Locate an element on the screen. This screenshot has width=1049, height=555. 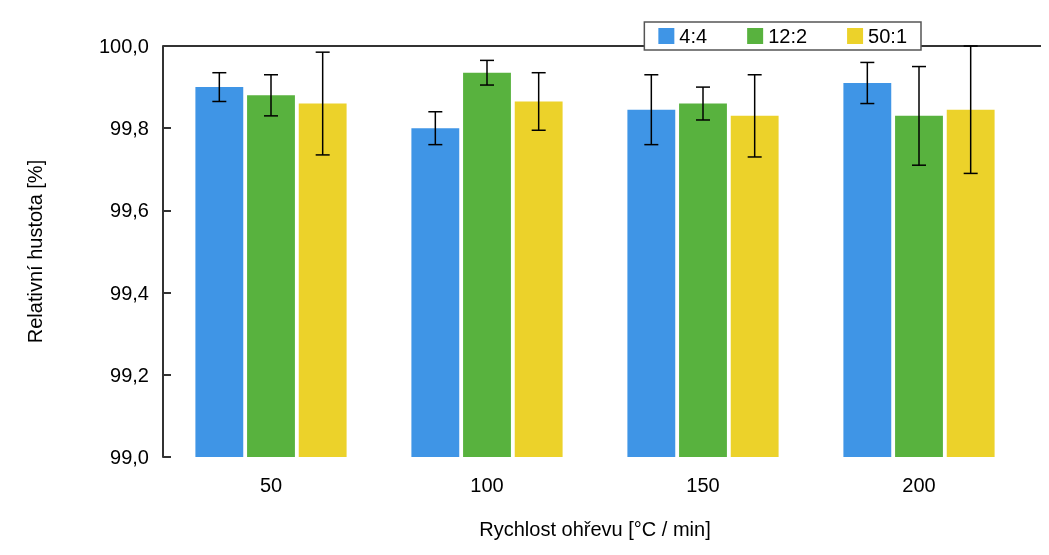
x-tick-label: 100 is located at coordinates (487, 485).